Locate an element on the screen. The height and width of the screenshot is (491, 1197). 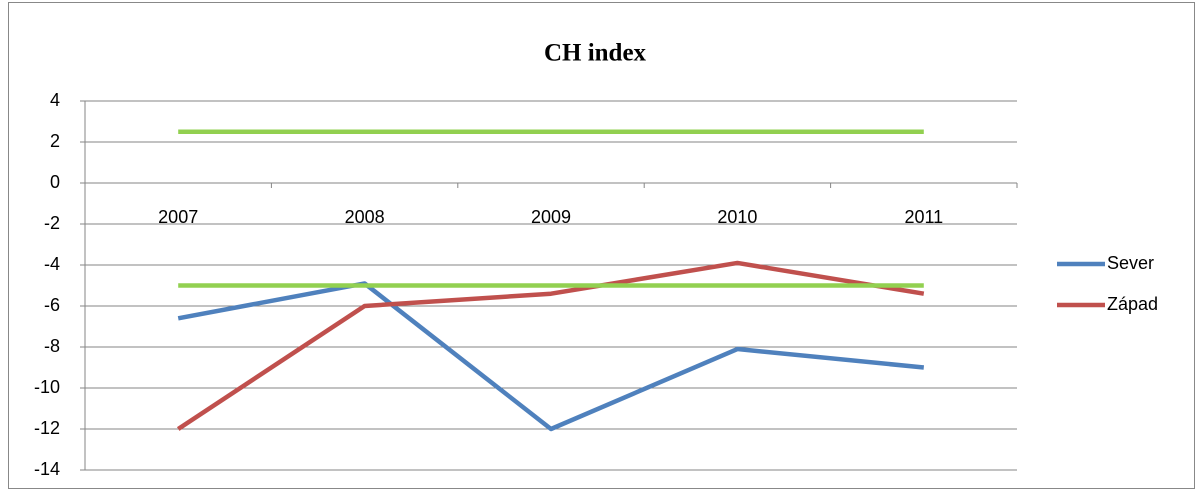
y-tick-label: 0 is located at coordinates (55, 182).